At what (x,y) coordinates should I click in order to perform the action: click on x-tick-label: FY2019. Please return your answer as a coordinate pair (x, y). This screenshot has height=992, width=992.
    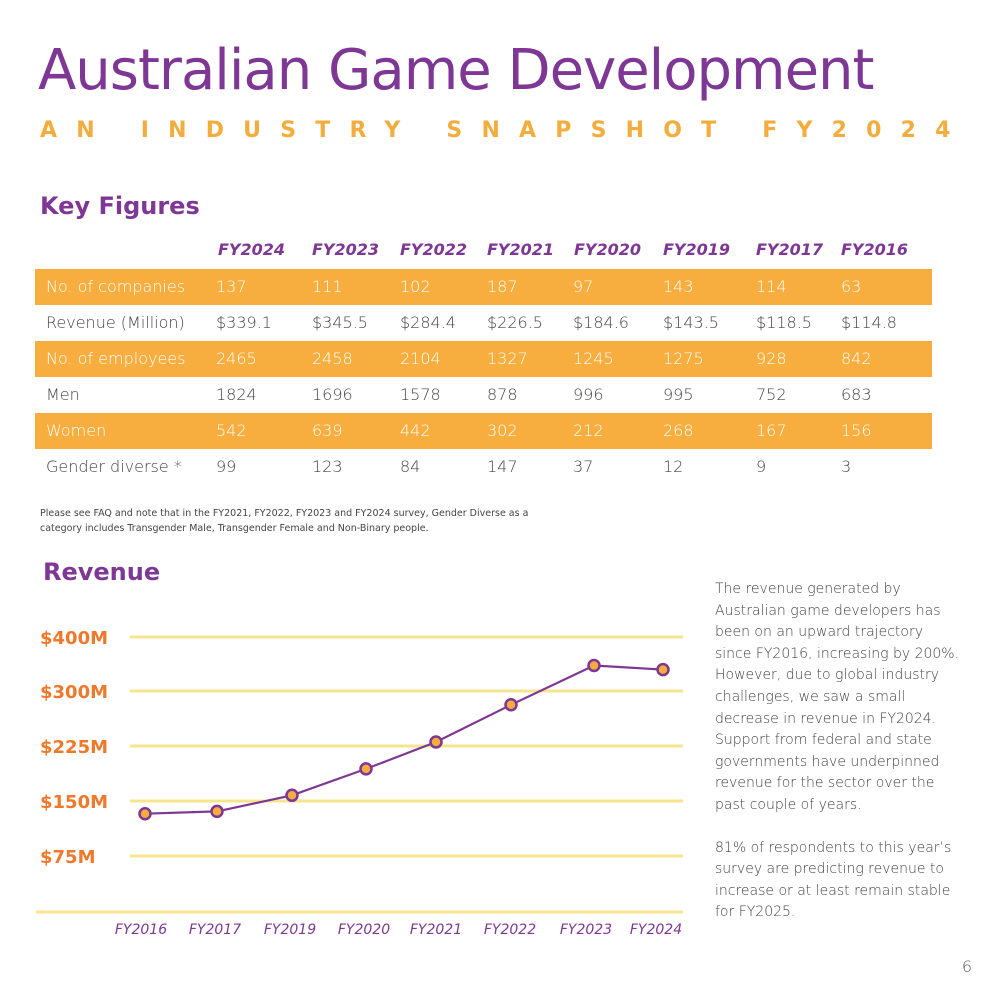
    Looking at the image, I should click on (290, 930).